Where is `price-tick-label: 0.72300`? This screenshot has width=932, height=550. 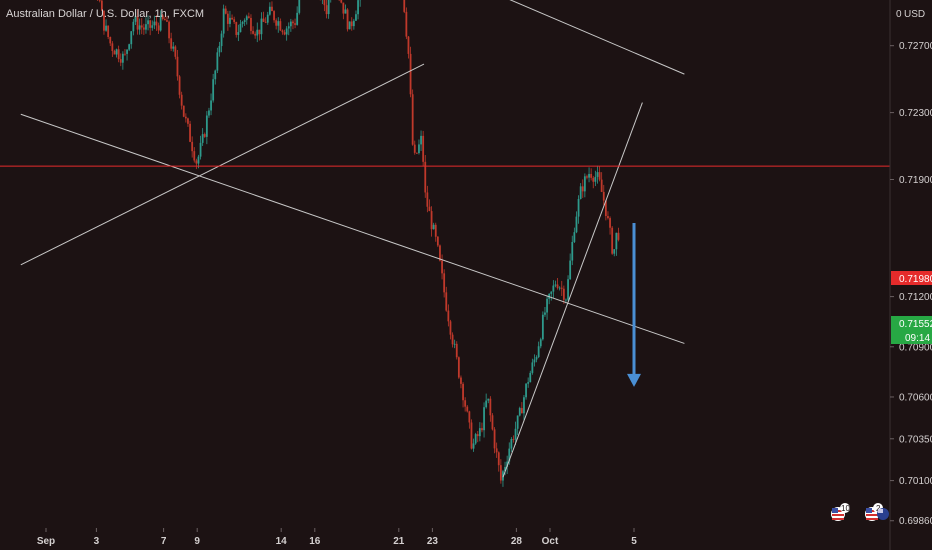
price-tick-label: 0.72300 is located at coordinates (915, 113).